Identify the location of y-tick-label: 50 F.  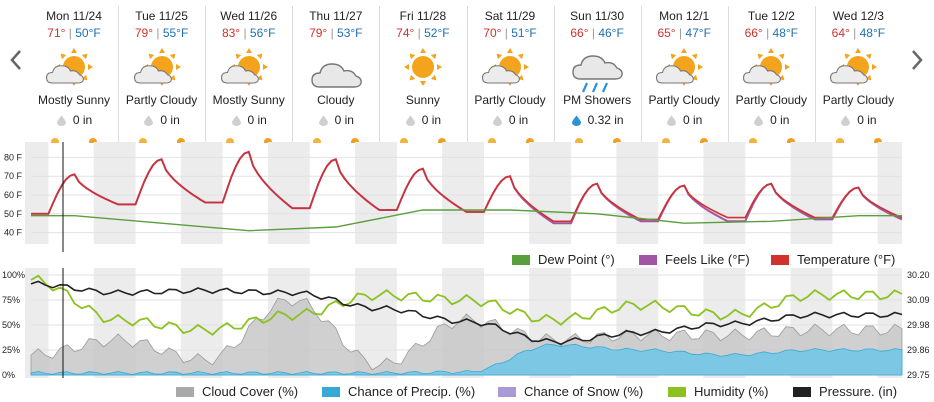
(13, 214).